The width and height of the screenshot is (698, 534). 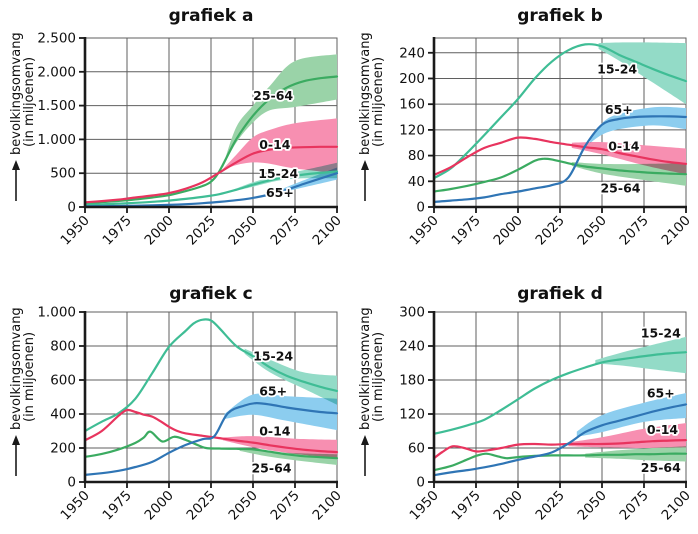 What do you see at coordinates (560, 16) in the screenshot?
I see `chart-title: grafiek b` at bounding box center [560, 16].